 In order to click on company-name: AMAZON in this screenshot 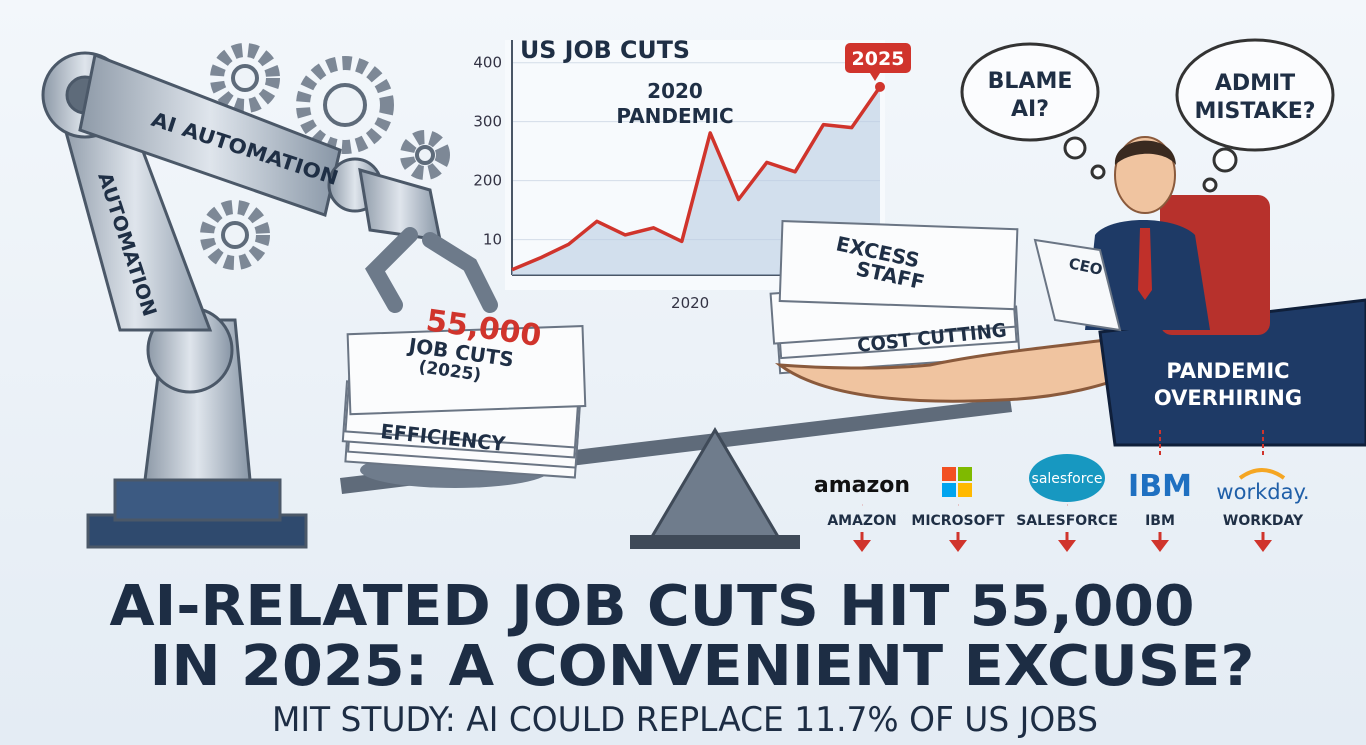, I will do `click(861, 521)`.